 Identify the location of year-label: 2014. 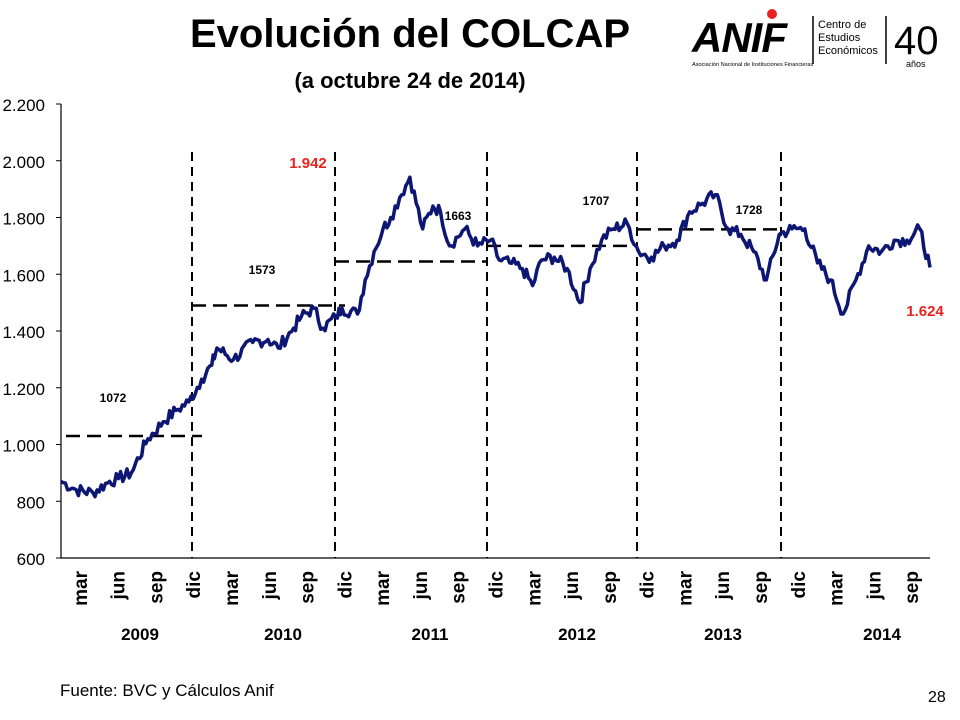
(882, 634).